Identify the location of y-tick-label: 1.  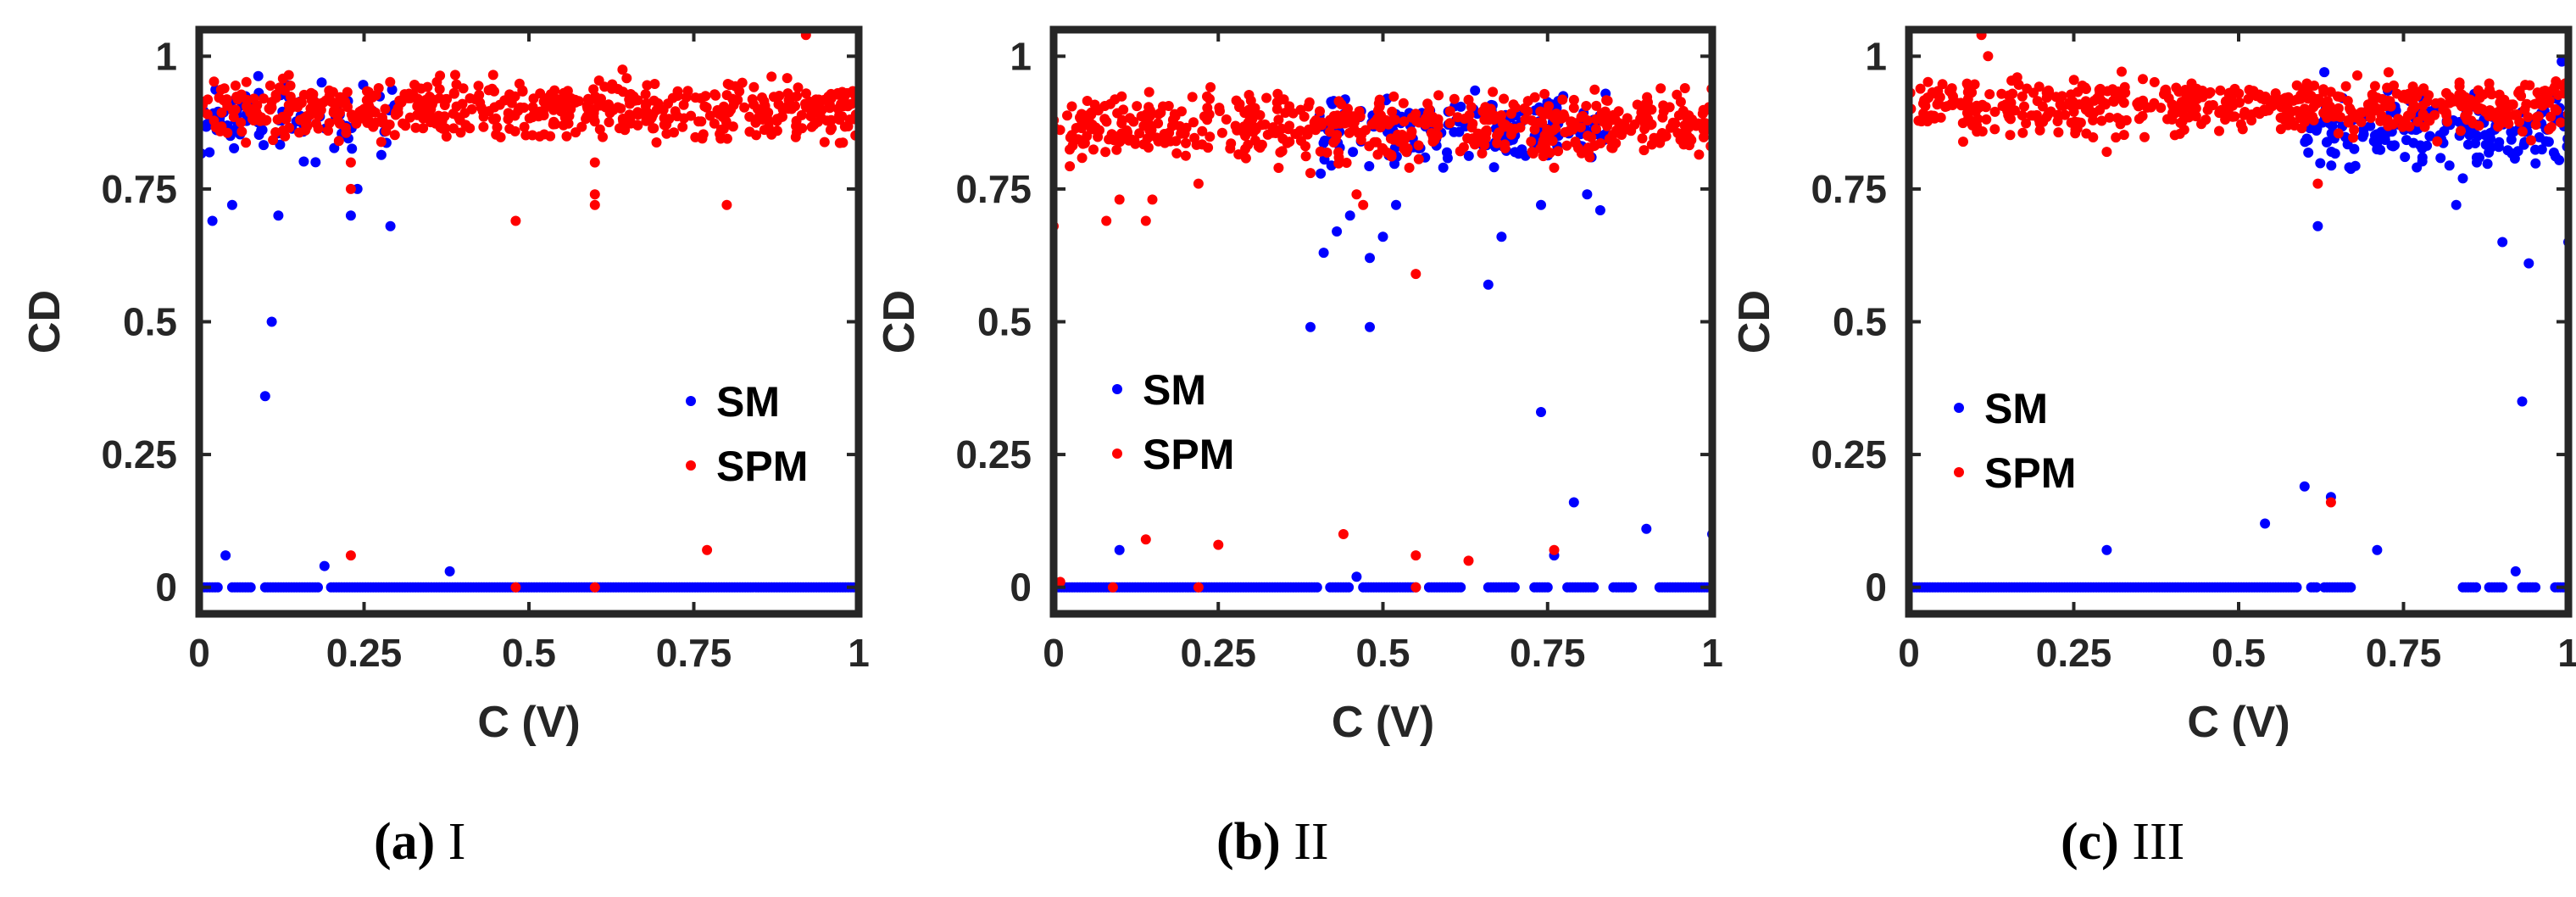
(1021, 56).